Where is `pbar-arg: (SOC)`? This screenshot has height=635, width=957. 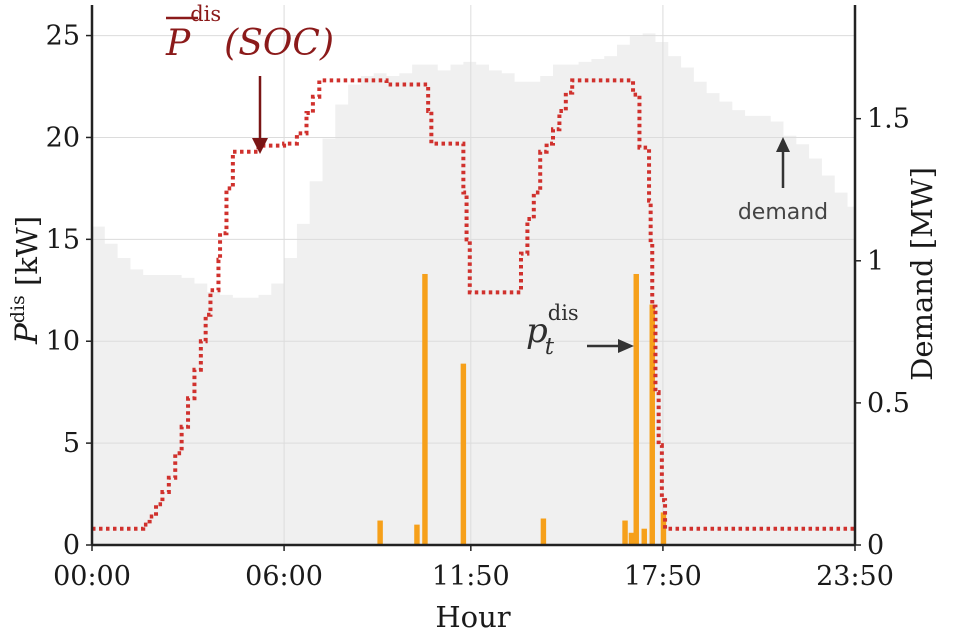 pbar-arg: (SOC) is located at coordinates (279, 43).